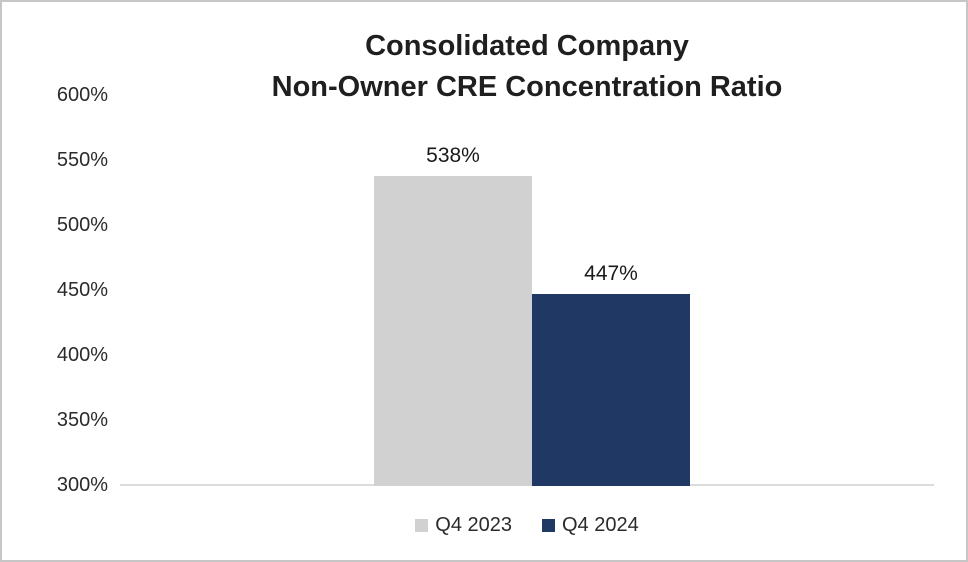 The image size is (968, 562). I want to click on legend: Q4 2023 Q4 2024, so click(527, 525).